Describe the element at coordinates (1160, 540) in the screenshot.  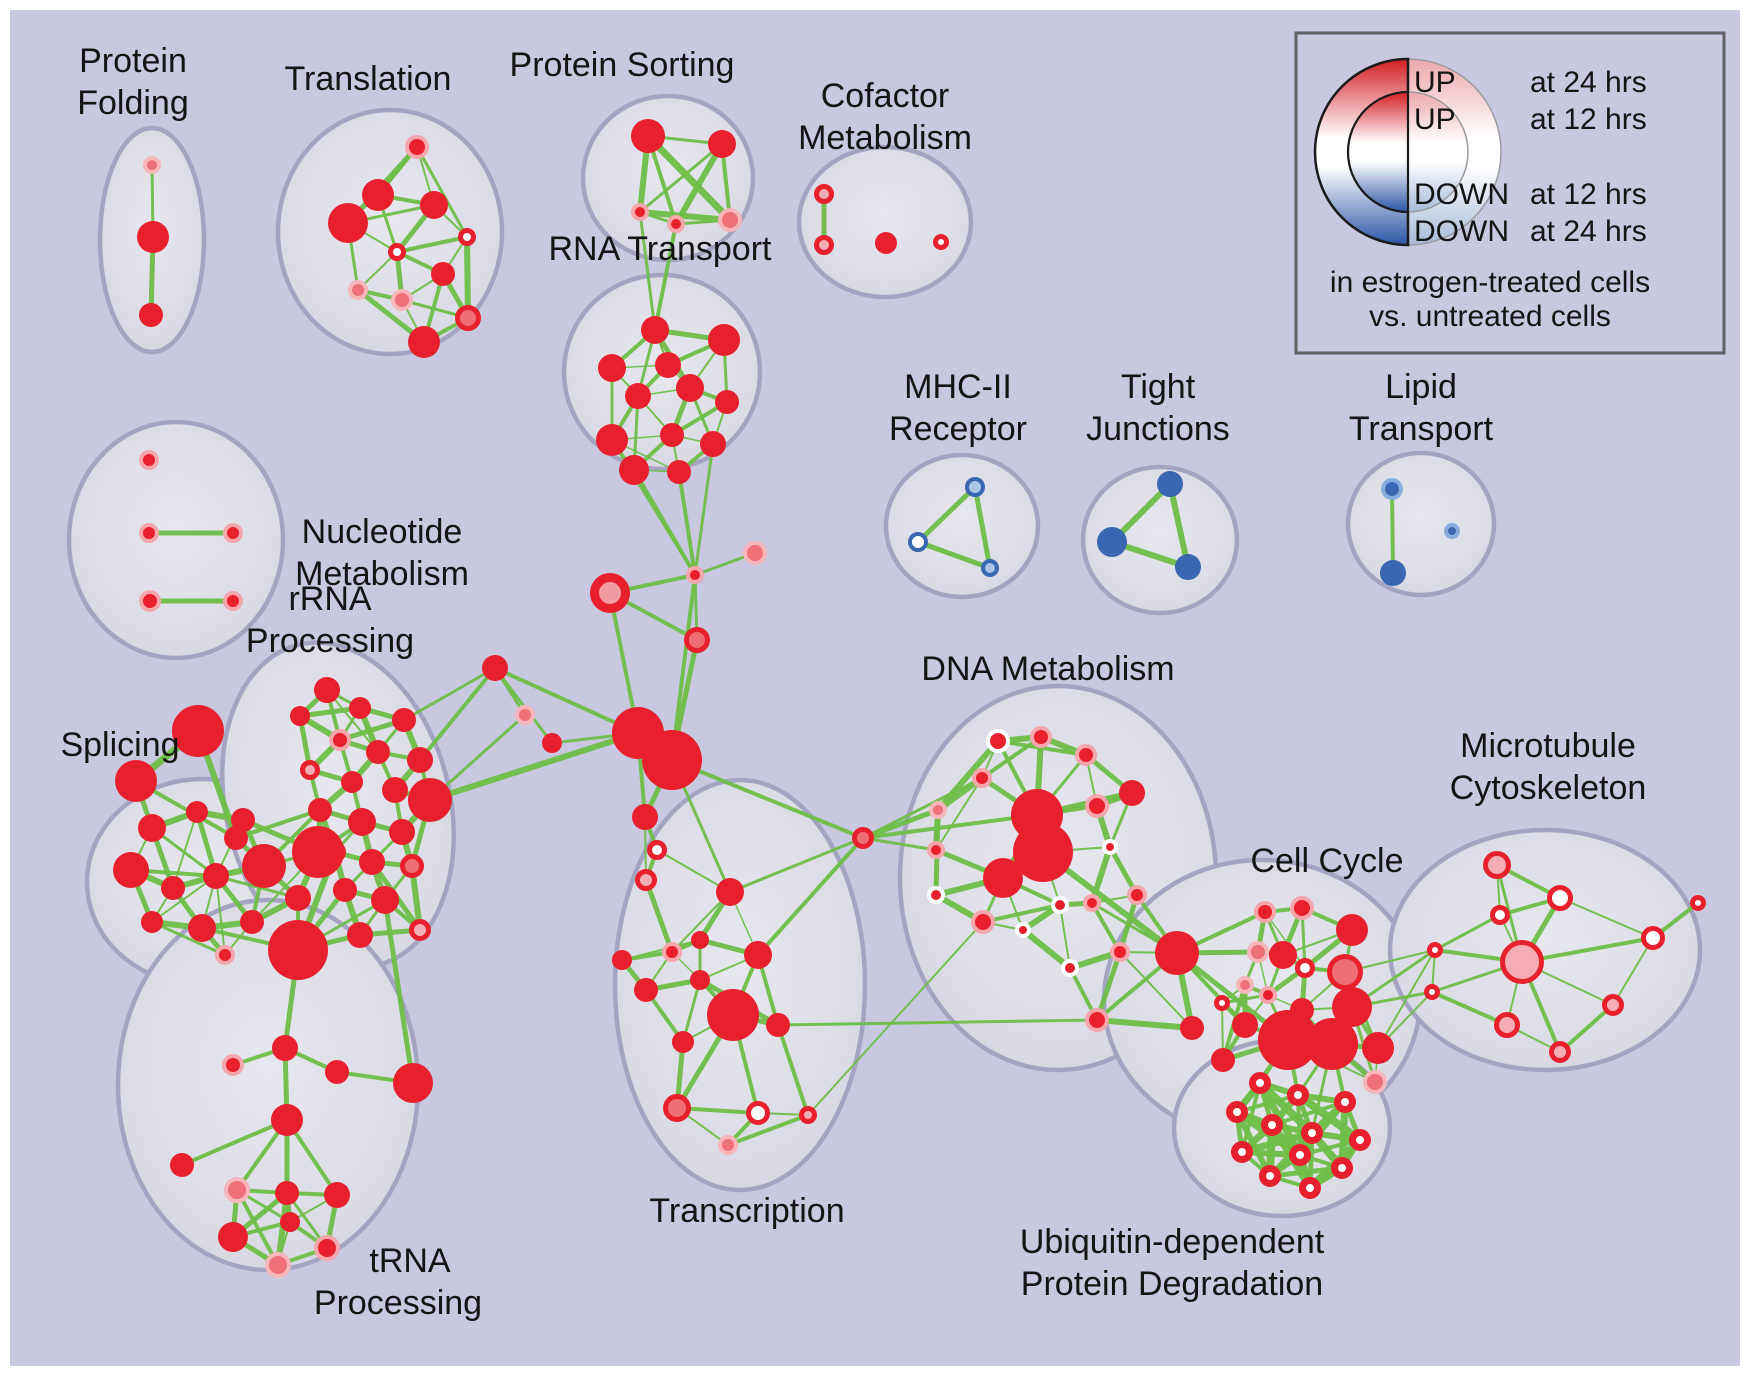
I see `cluster-ellipse-tight_junctions` at that location.